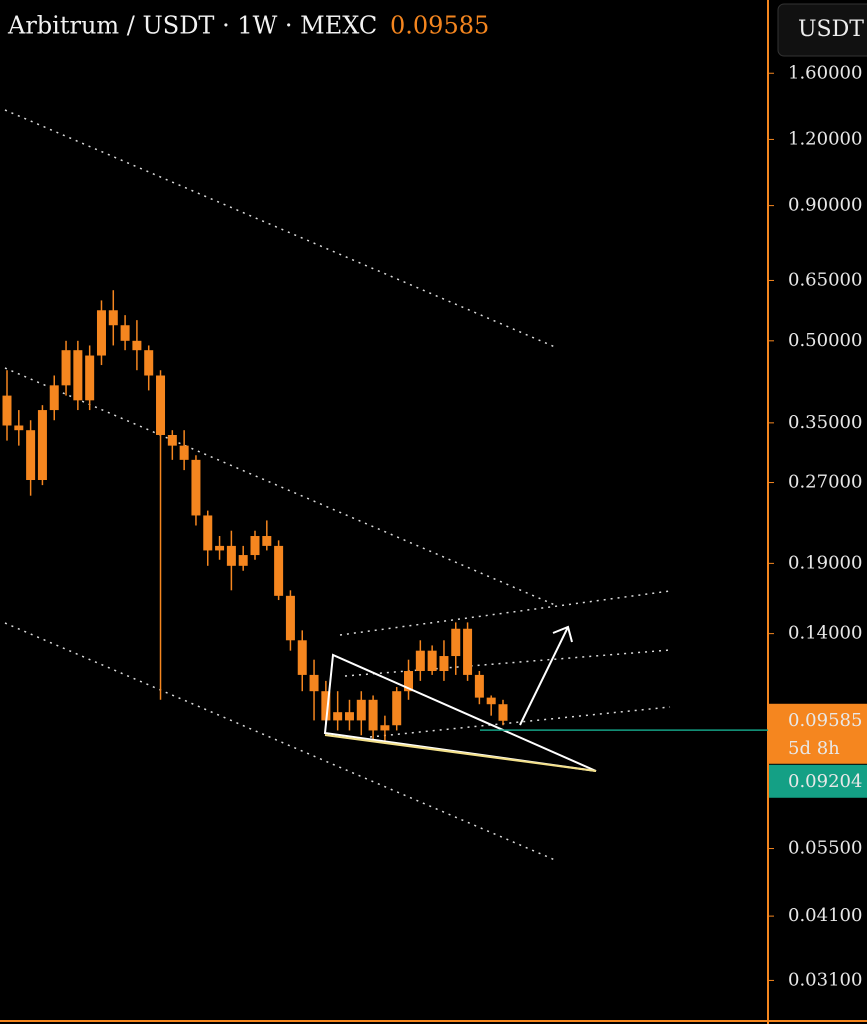 This screenshot has width=867, height=1024. What do you see at coordinates (814, 748) in the screenshot?
I see `countdown-label: 5d 8h` at bounding box center [814, 748].